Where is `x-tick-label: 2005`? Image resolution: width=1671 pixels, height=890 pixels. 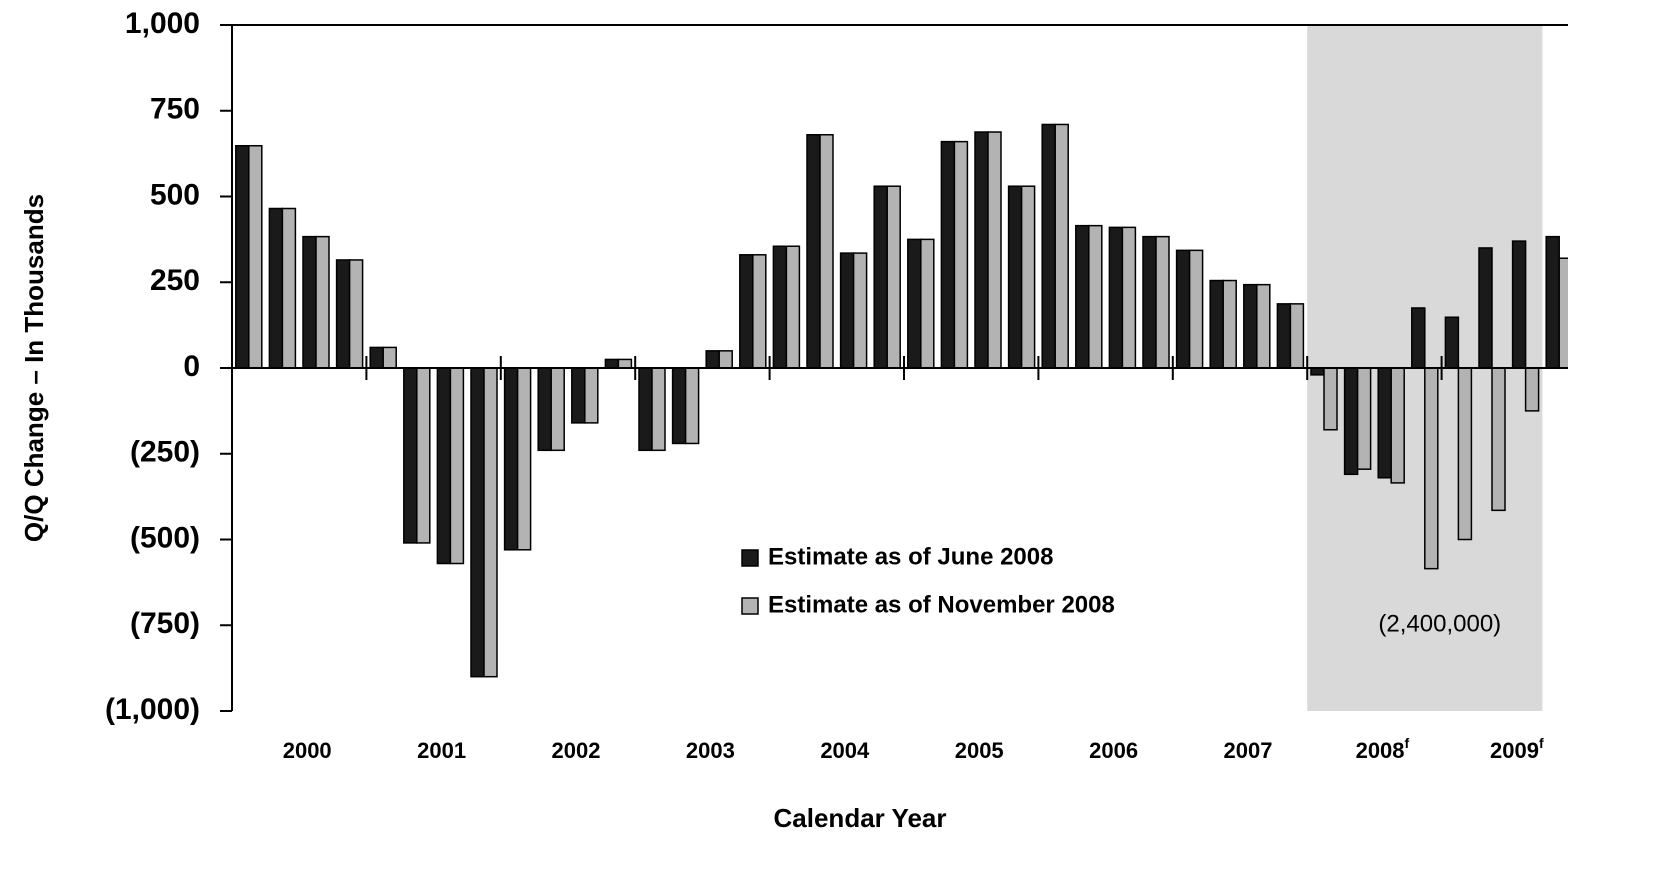 x-tick-label: 2005 is located at coordinates (979, 750).